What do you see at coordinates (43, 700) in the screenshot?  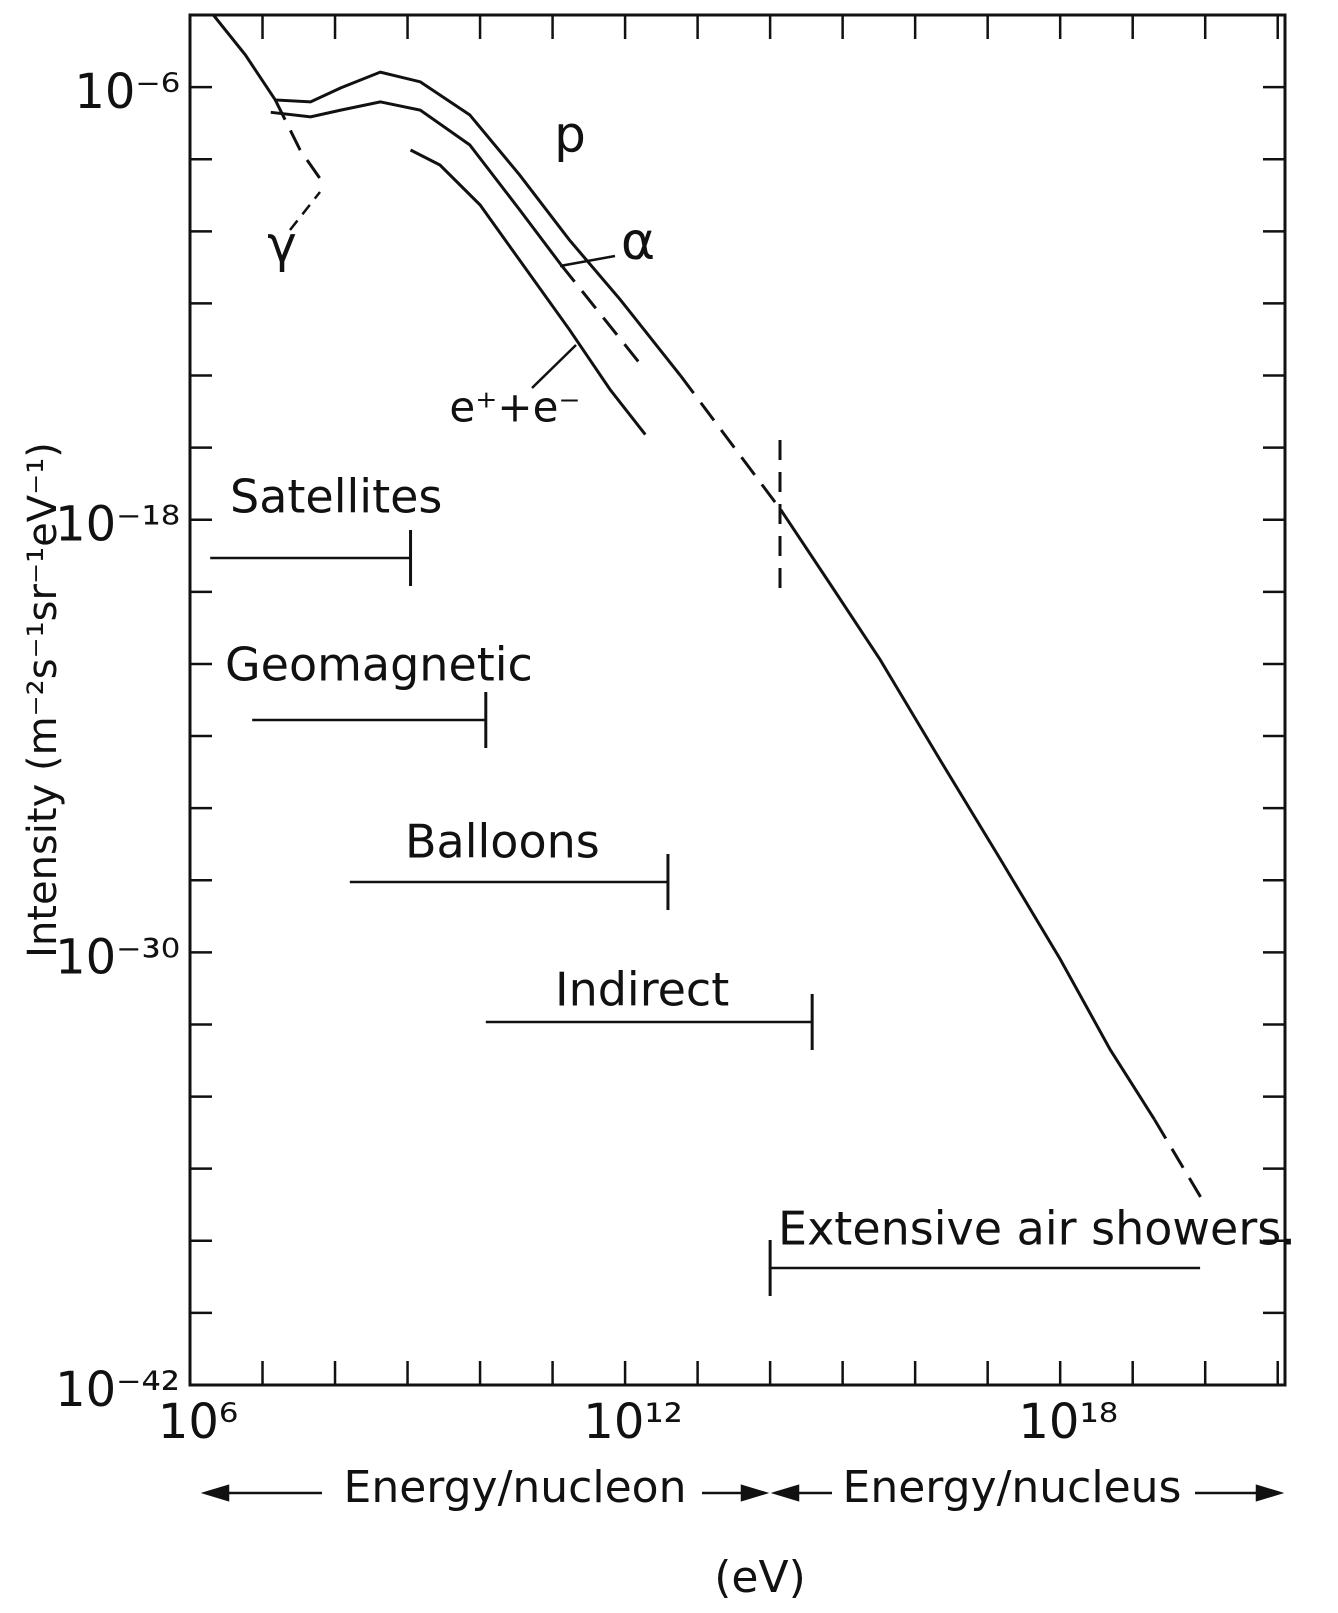 I see `y-axis-label: Intensity (m⁻²s⁻¹sr⁻¹eV⁻¹)` at bounding box center [43, 700].